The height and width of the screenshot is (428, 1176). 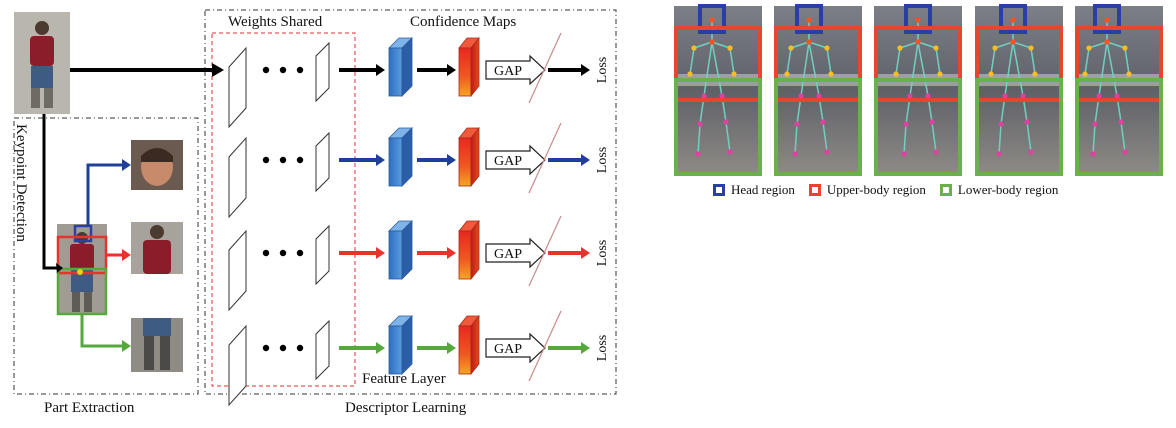 What do you see at coordinates (157, 248) in the screenshot?
I see `upper-body-crop-image` at bounding box center [157, 248].